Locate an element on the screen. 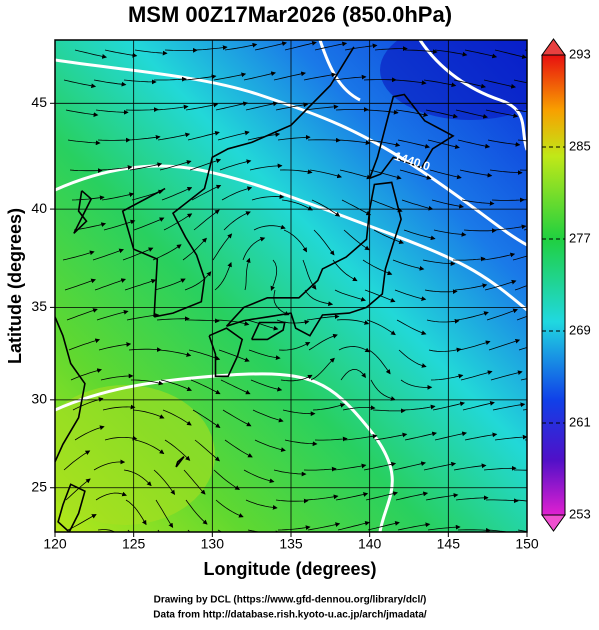  colorbar-tick-label: 285 is located at coordinates (580, 145).